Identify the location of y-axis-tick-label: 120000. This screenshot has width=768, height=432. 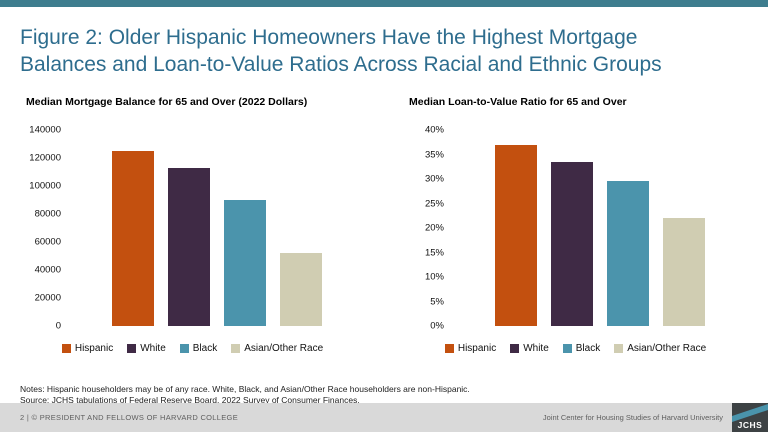
(45, 158).